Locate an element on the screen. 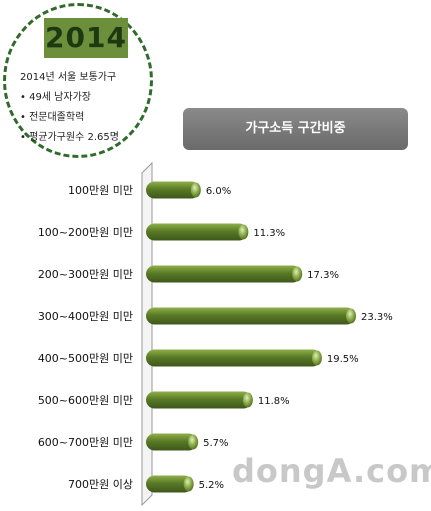 This screenshot has height=511, width=431. category-label: 400~500만원 미만 is located at coordinates (85, 358).